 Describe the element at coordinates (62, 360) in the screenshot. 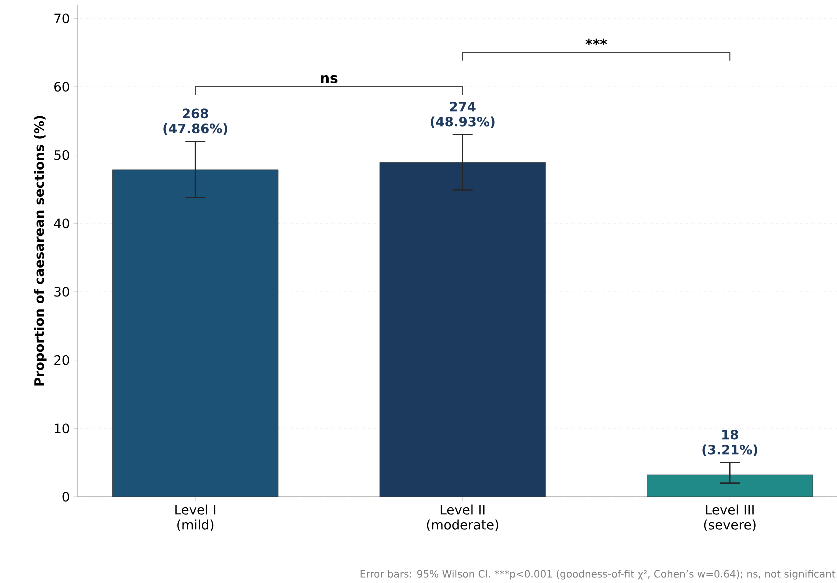

I see `y-tick-label: 20` at that location.